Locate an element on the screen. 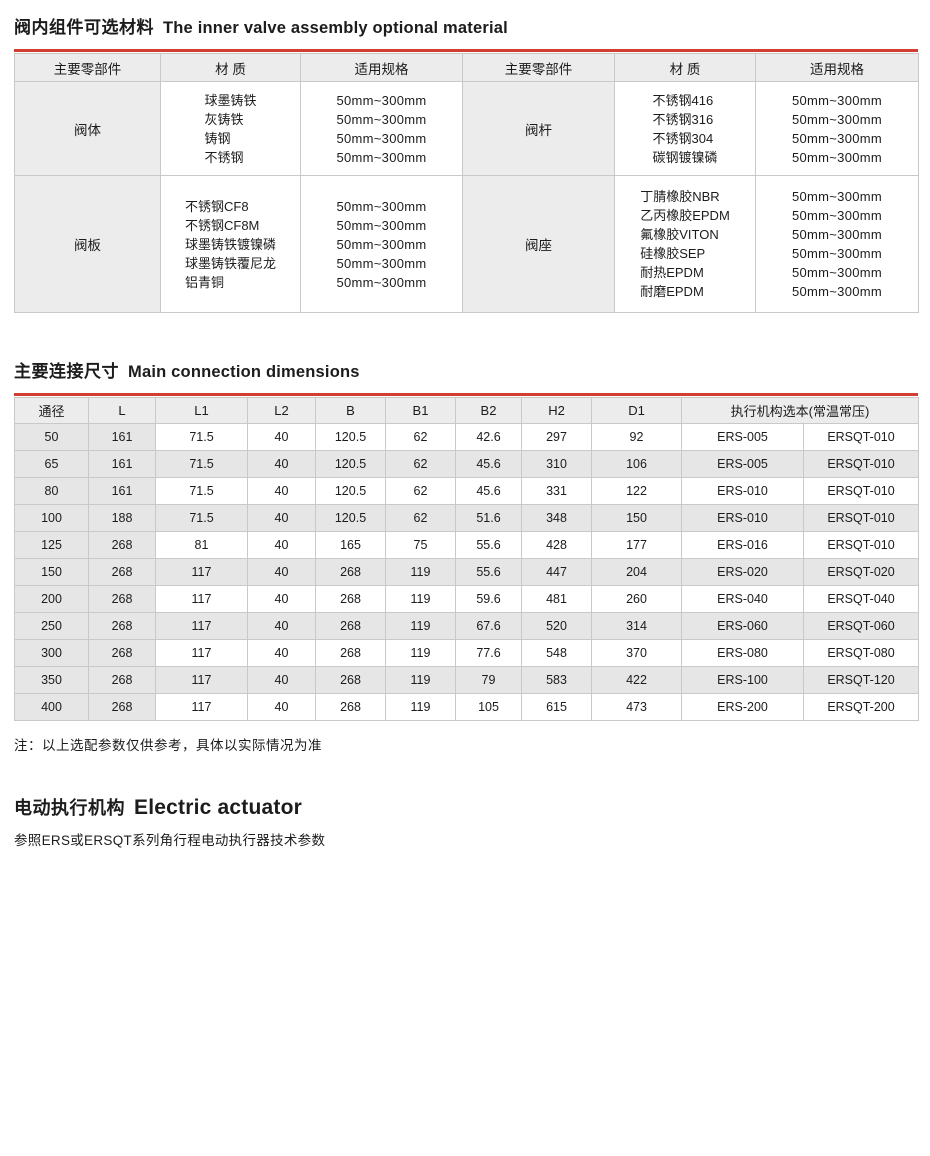  actuator-model-cell: ERSQT-020 is located at coordinates (861, 572).